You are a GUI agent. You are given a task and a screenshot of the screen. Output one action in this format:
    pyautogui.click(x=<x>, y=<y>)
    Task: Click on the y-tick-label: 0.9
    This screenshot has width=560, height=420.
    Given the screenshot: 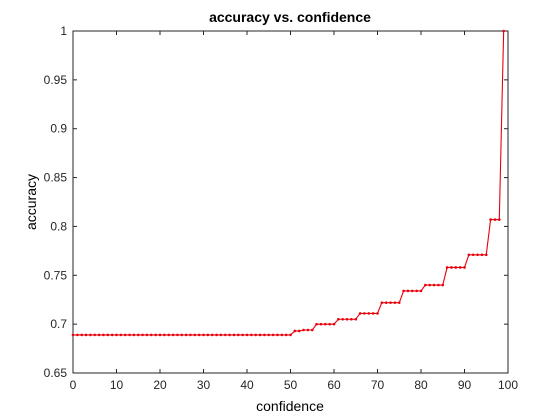 What is the action you would take?
    pyautogui.click(x=58, y=129)
    